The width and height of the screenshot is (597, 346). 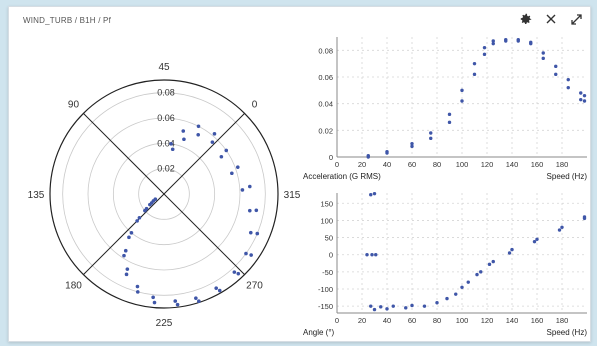 I want to click on panel-toolbar, so click(x=551, y=19).